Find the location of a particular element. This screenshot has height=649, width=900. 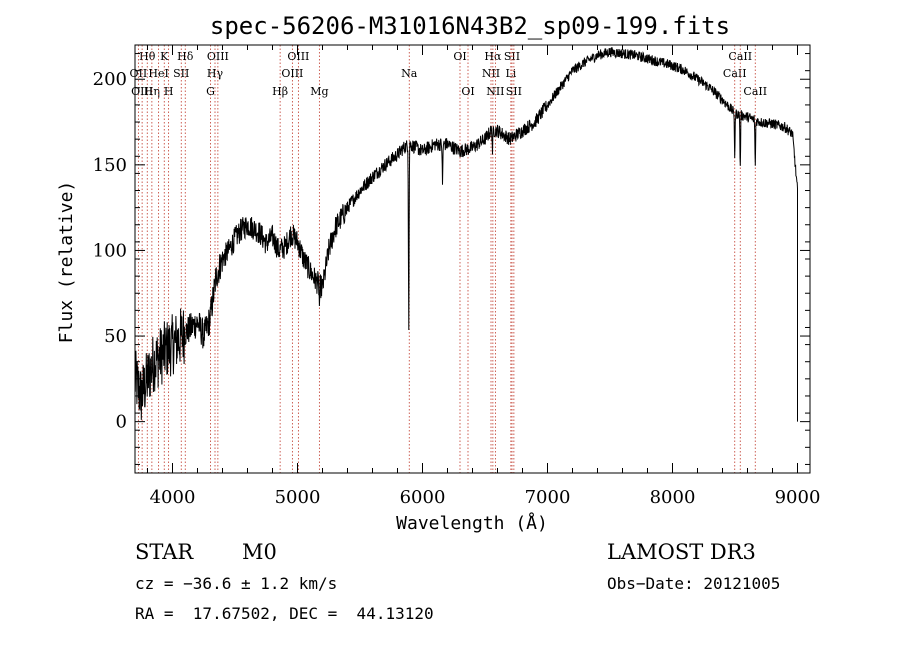

line-marker-label: OII is located at coordinates (139, 73).